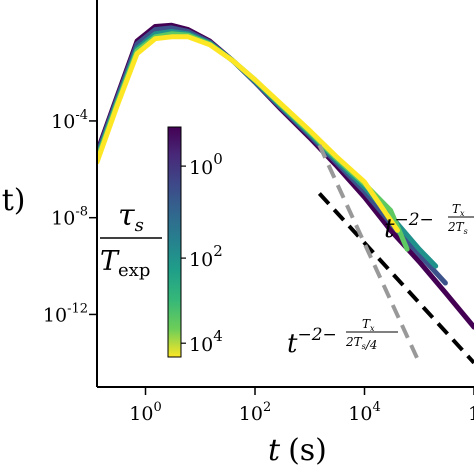 The image size is (474, 474). What do you see at coordinates (255, 412) in the screenshot?
I see `x-tick-label-1: 10²` at bounding box center [255, 412].